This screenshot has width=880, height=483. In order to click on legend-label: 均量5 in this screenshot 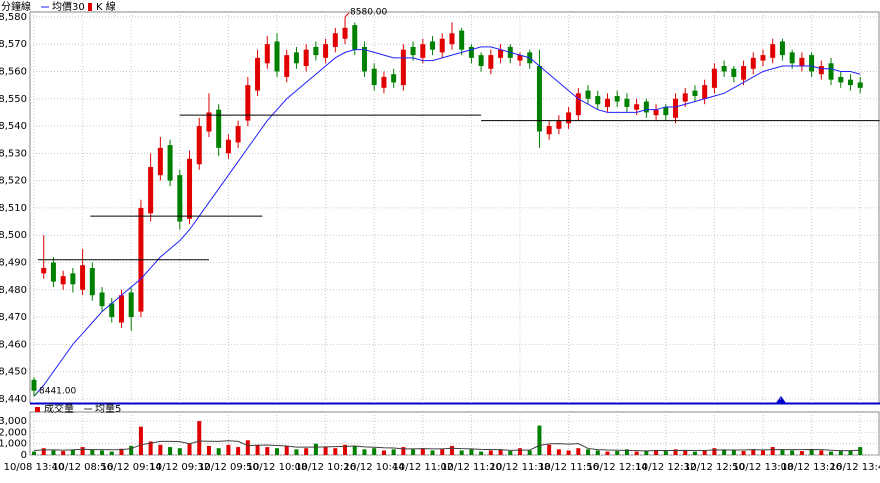, I will do `click(108, 409)`.